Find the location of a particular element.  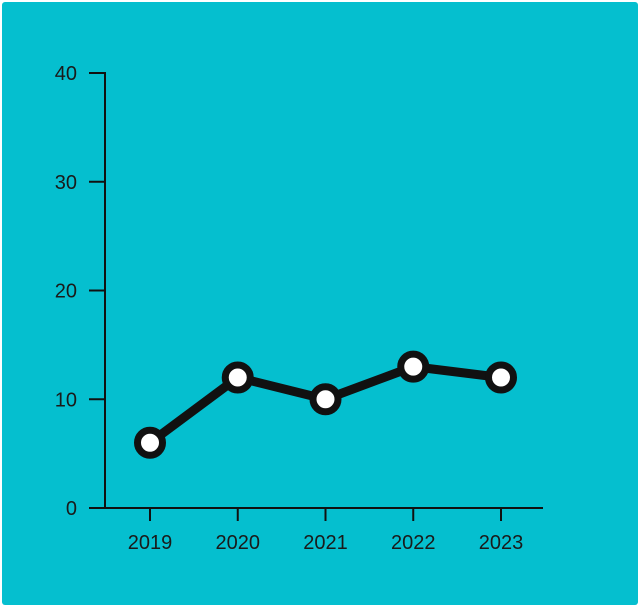

x-tick-label: 2019 is located at coordinates (150, 543).